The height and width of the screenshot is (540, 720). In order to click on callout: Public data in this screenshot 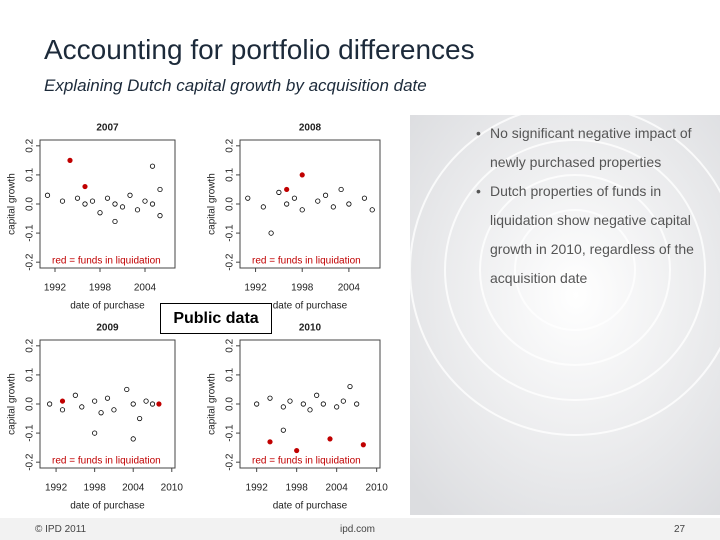, I will do `click(216, 318)`.